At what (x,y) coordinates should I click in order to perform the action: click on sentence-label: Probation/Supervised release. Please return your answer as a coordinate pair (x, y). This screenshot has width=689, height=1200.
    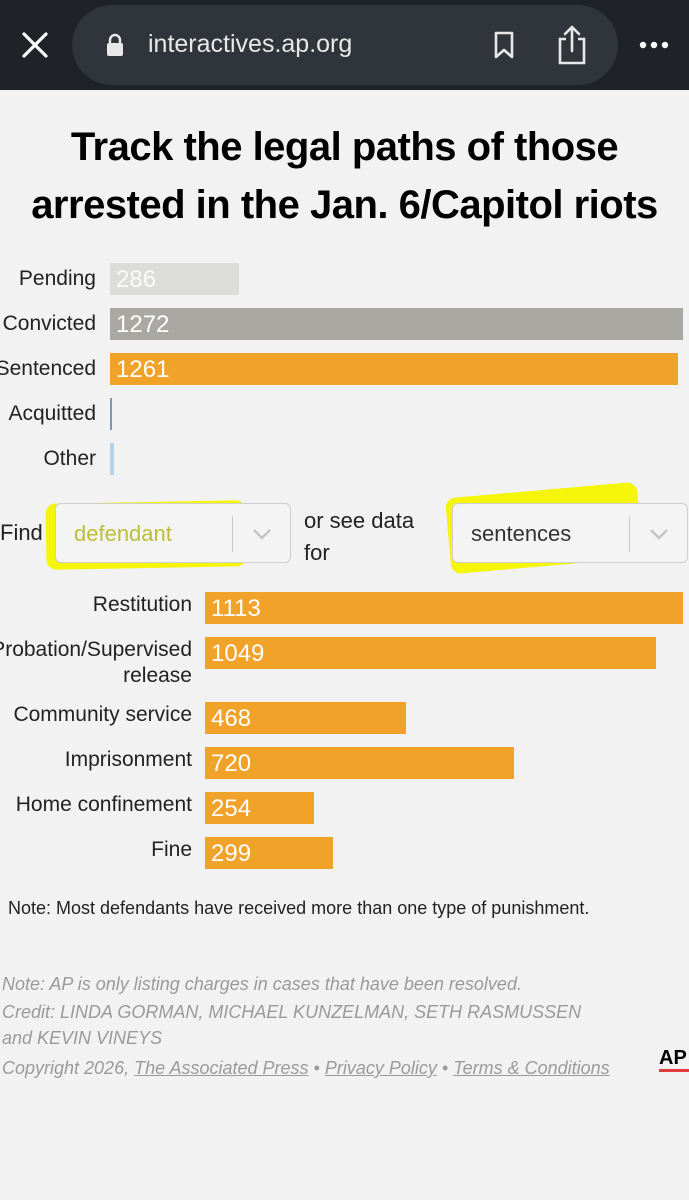
    Looking at the image, I should click on (96, 663).